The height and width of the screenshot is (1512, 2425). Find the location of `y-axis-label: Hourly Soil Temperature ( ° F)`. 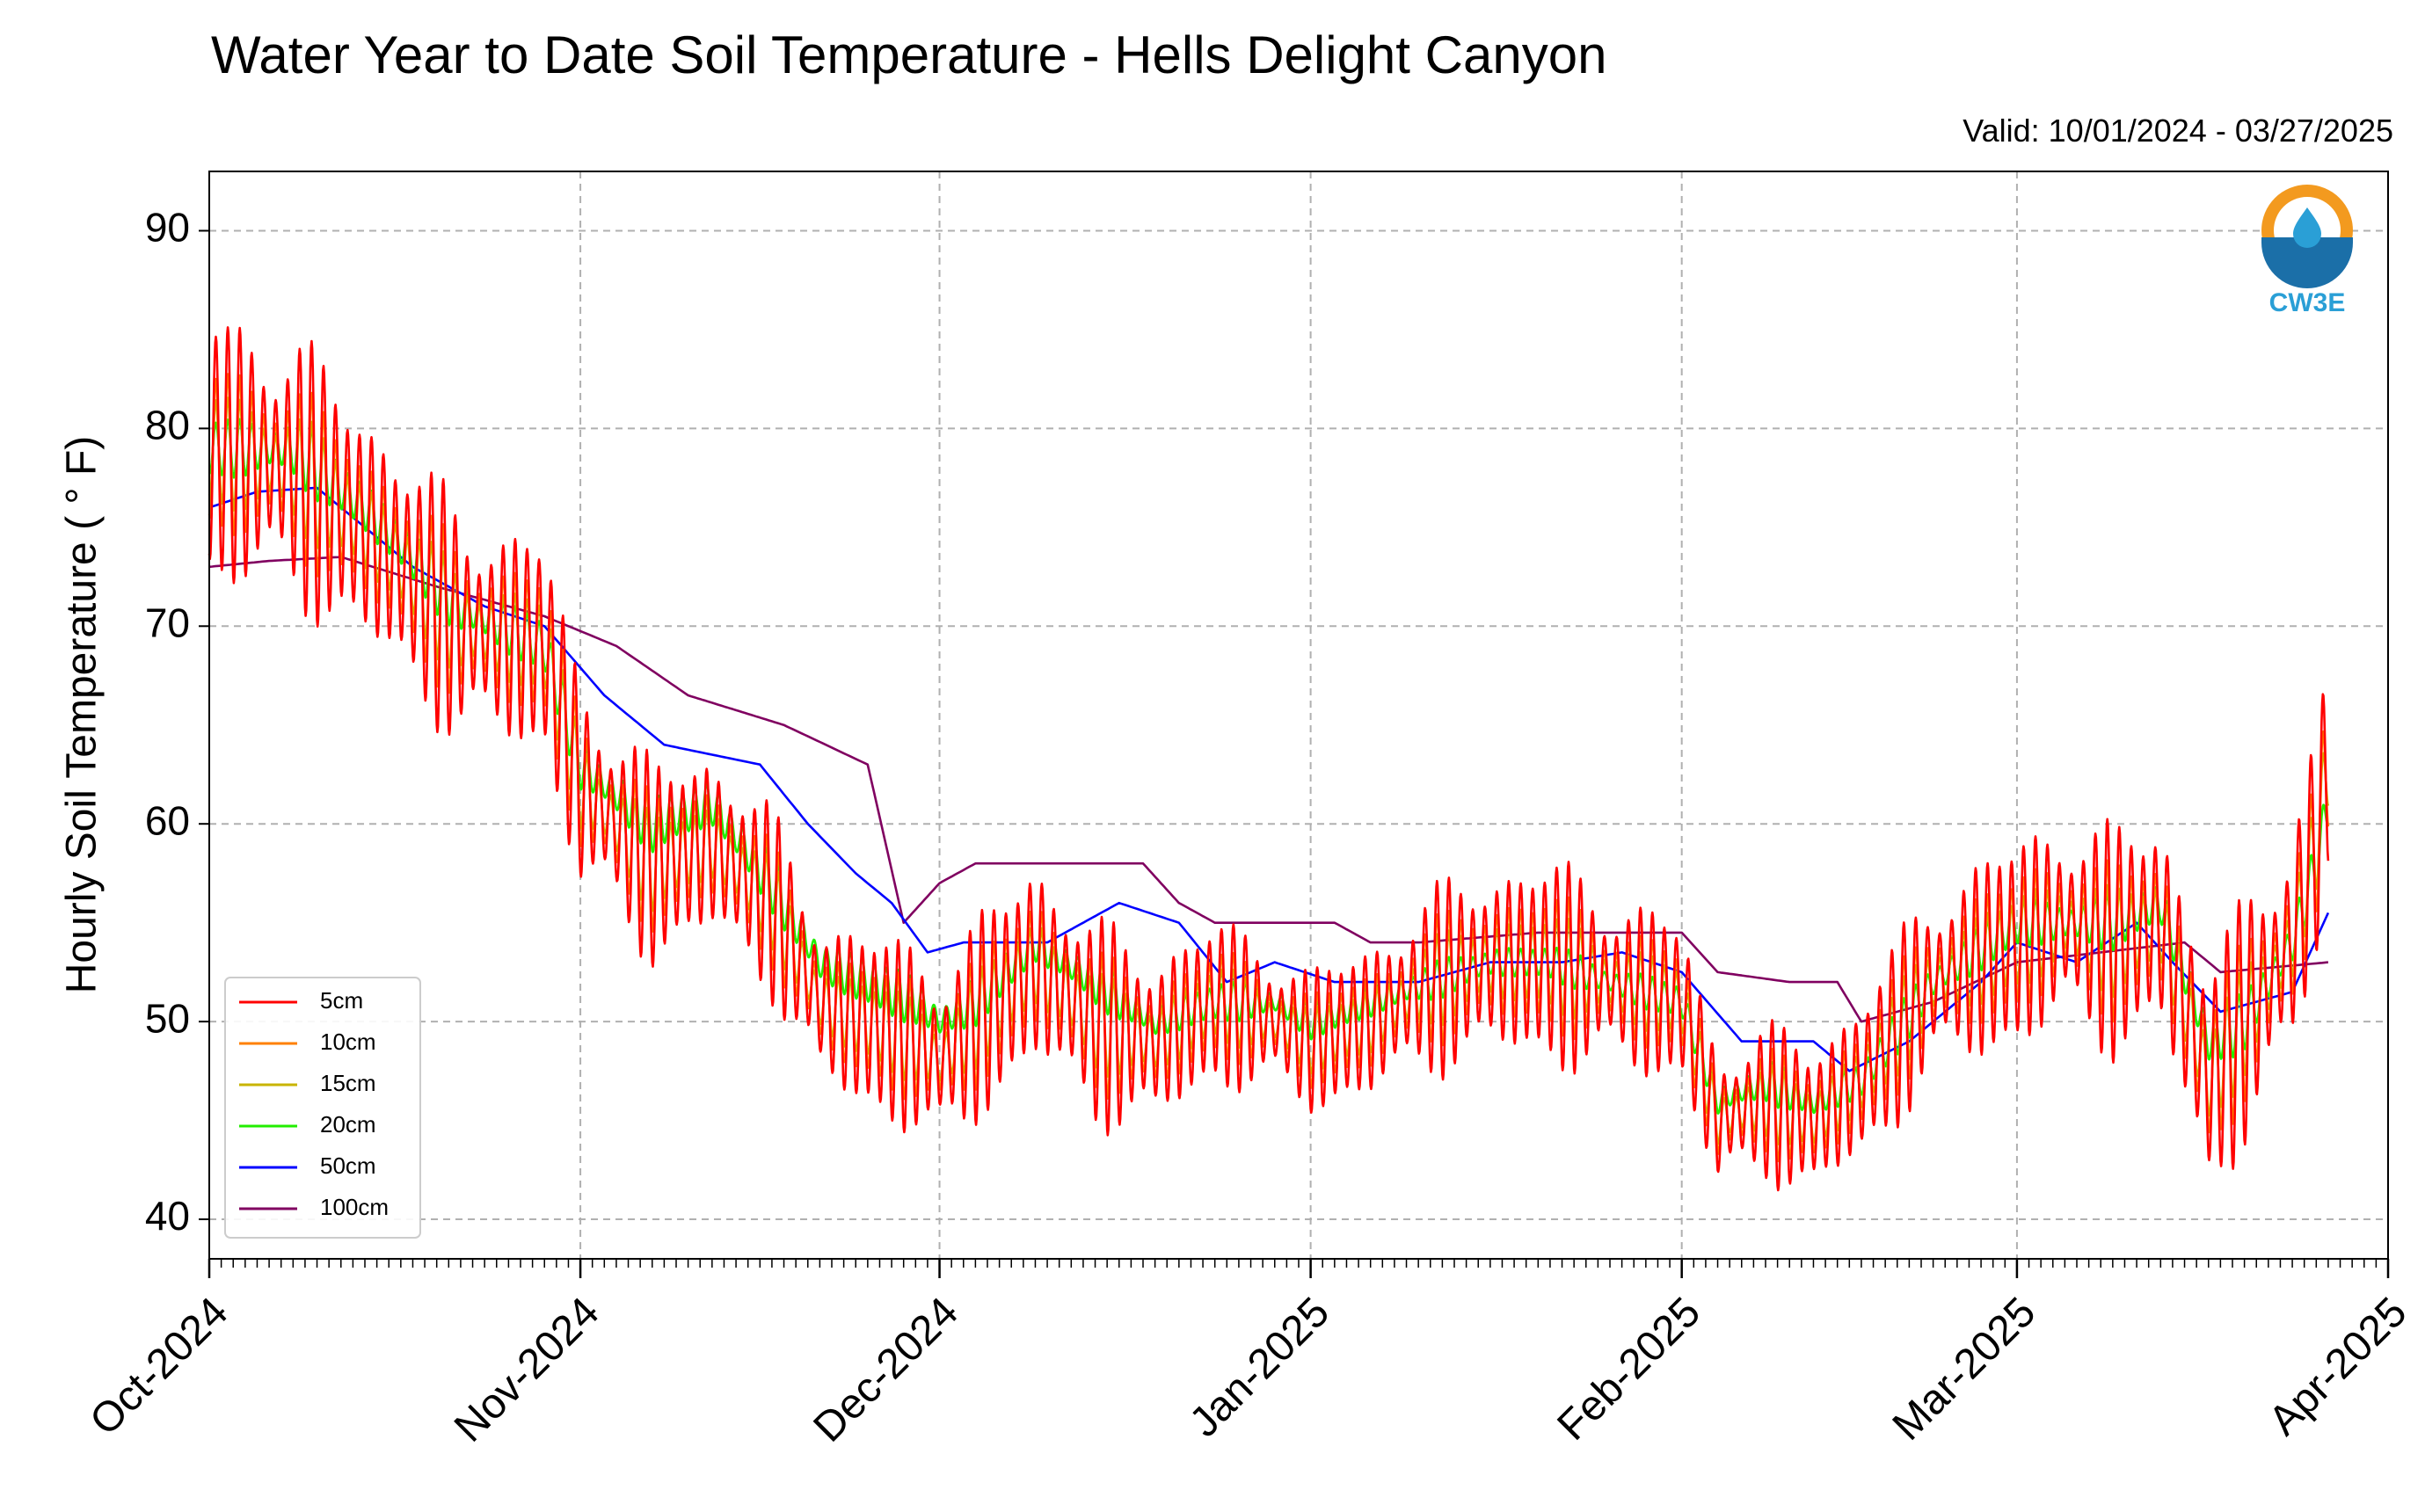

y-axis-label: Hourly Soil Temperature ( ° F) is located at coordinates (82, 715).